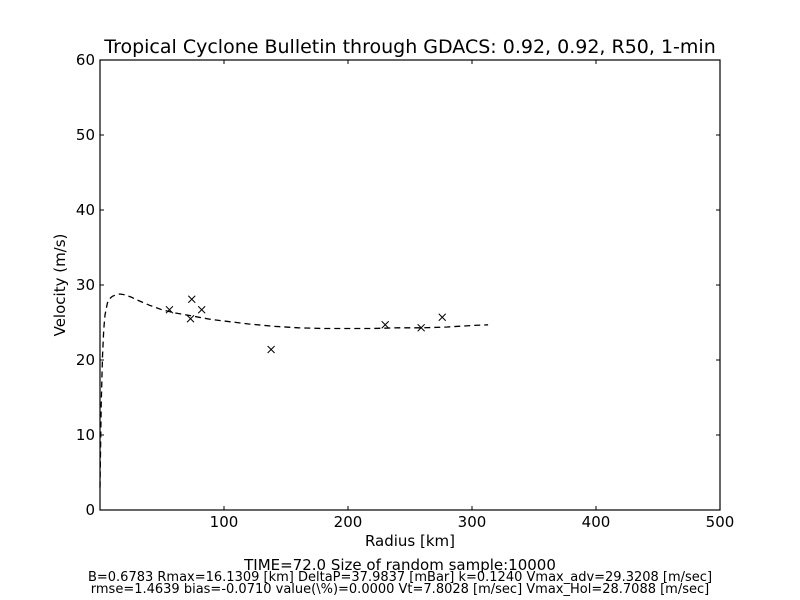 This screenshot has width=800, height=600. I want to click on y-tick-label: 50, so click(85, 135).